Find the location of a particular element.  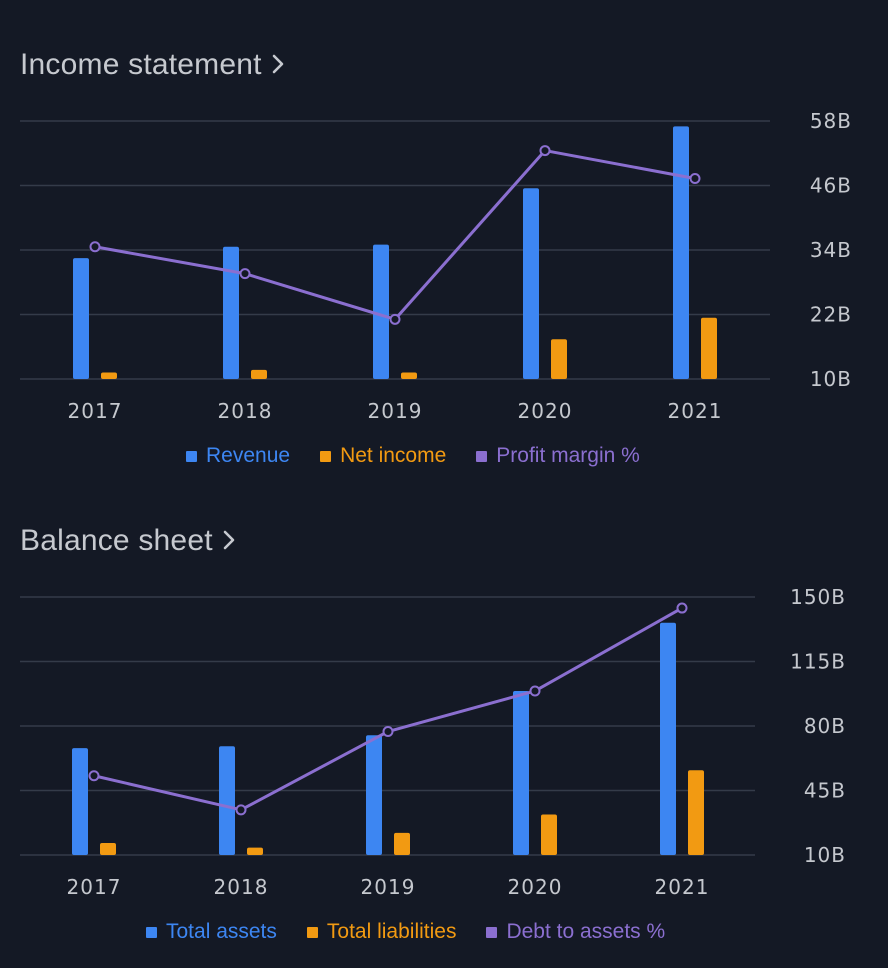

income-statement-legend: Revenue Net income Profit margin % is located at coordinates (413, 456).